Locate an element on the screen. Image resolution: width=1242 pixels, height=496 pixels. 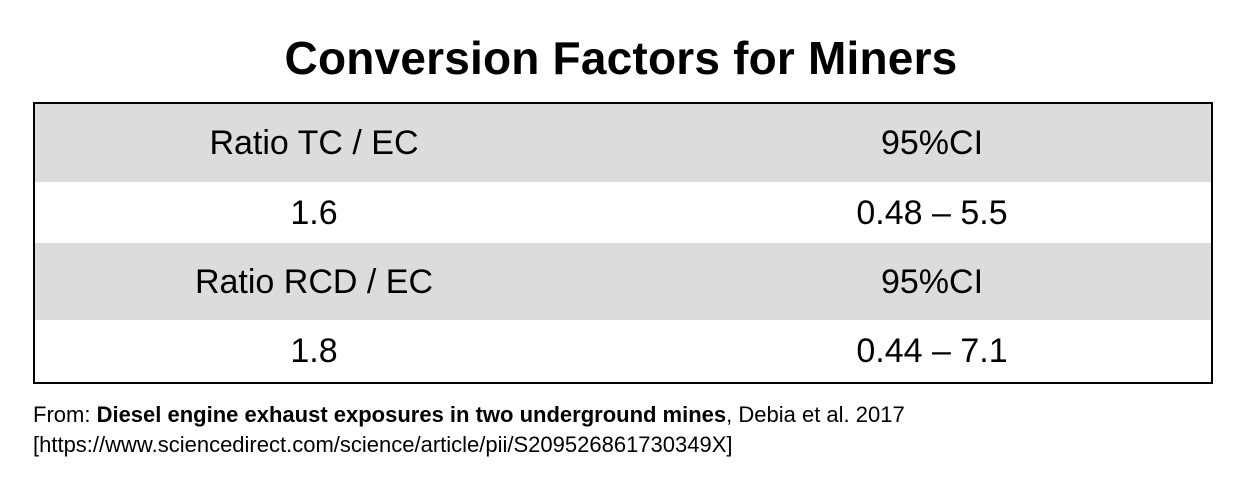
ratio-rcd-ec-label: Ratio RCD / EC is located at coordinates (314, 281).